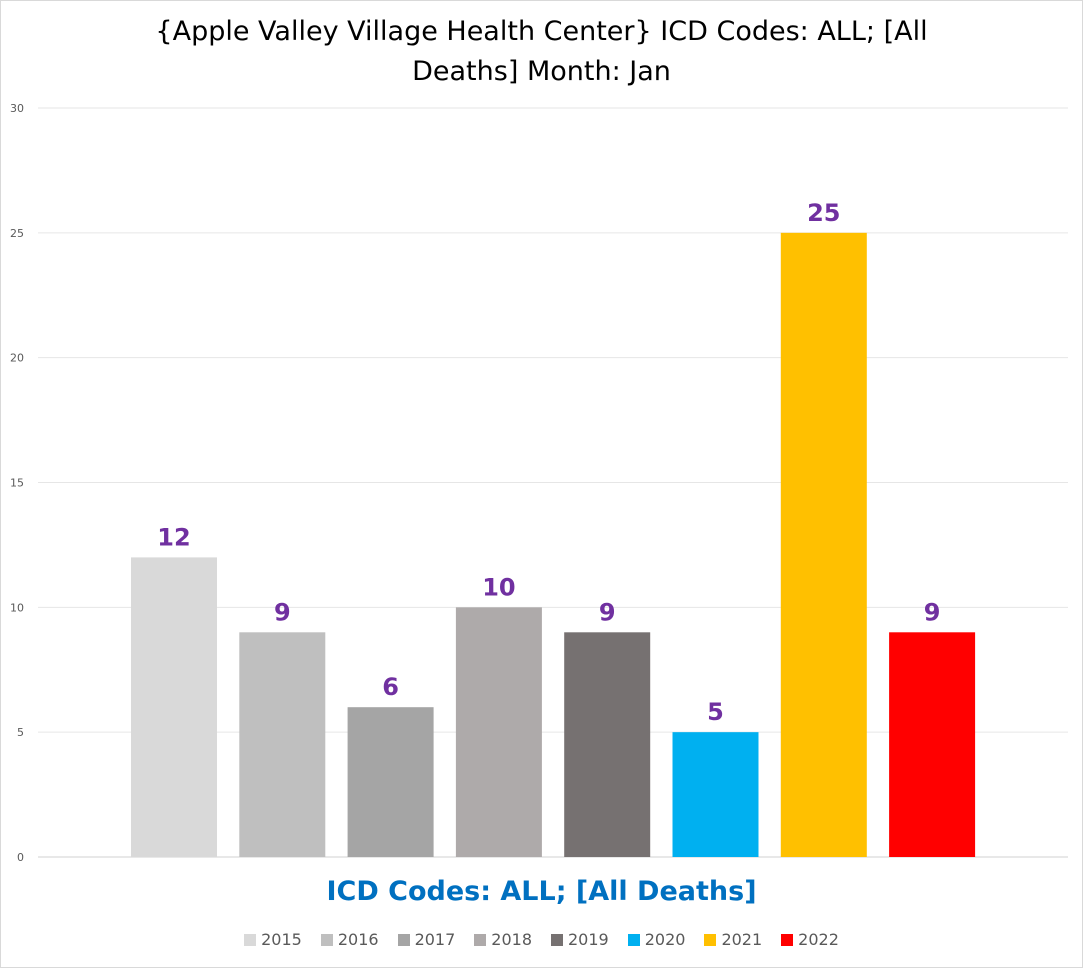 The width and height of the screenshot is (1083, 968). I want to click on bar-2016, so click(282, 744).